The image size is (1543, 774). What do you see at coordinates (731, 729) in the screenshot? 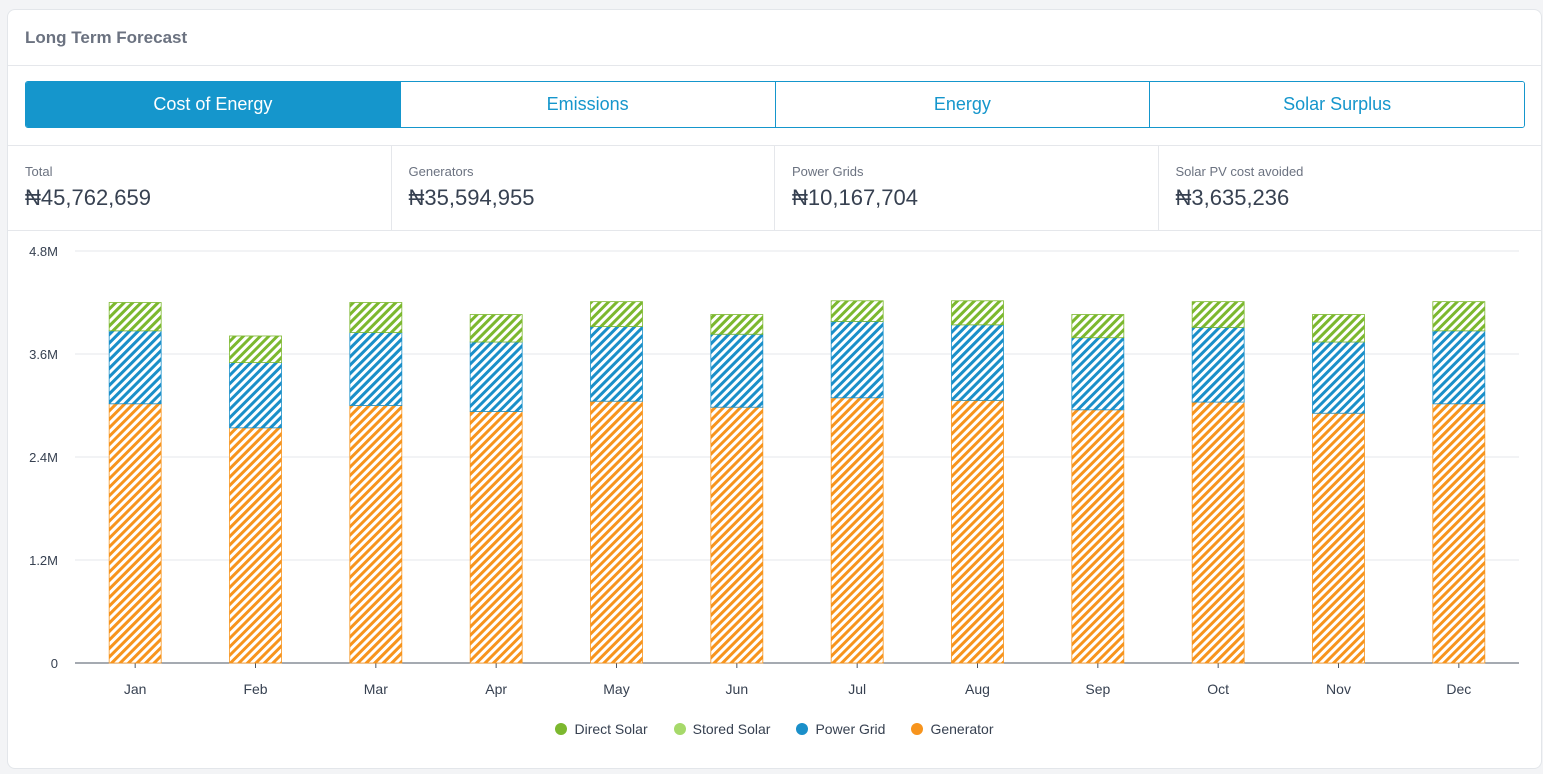
I see `legend-label: Stored Solar` at bounding box center [731, 729].